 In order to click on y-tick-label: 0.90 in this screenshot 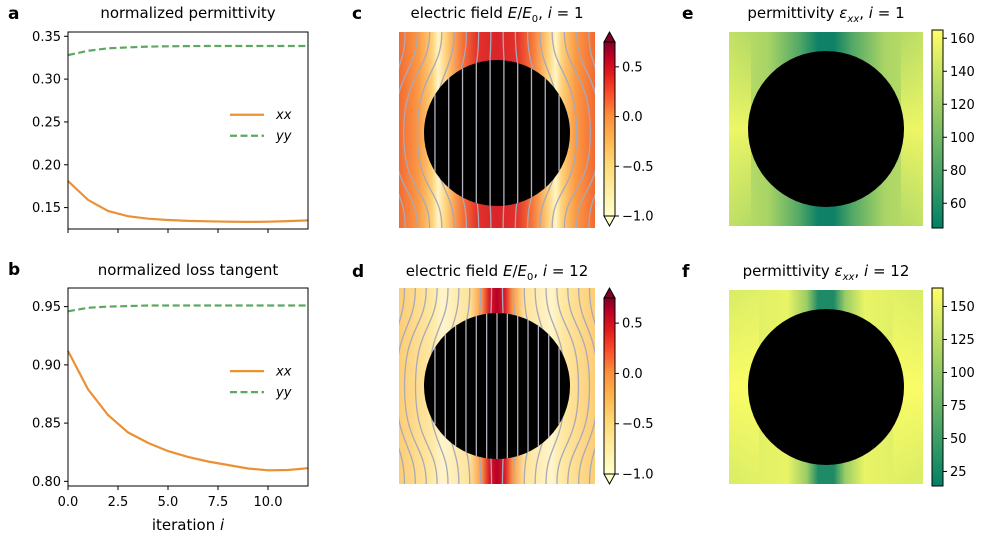, I will do `click(46, 365)`.